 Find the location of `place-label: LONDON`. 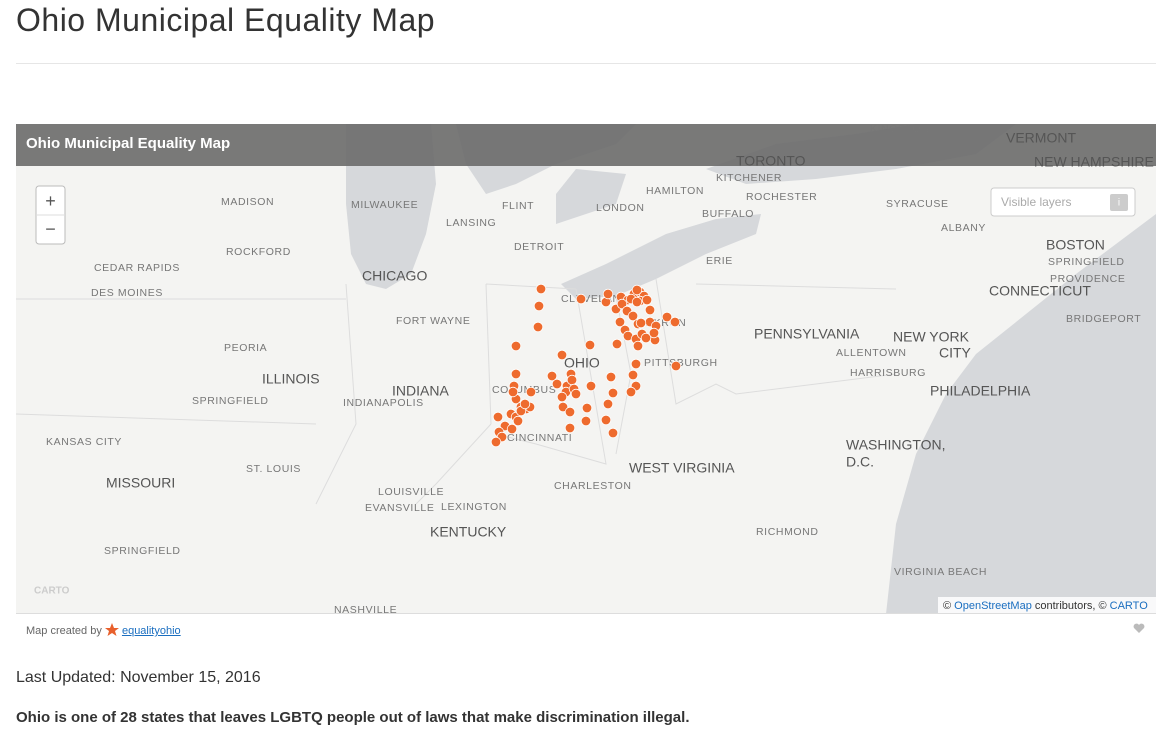

place-label: LONDON is located at coordinates (620, 208).